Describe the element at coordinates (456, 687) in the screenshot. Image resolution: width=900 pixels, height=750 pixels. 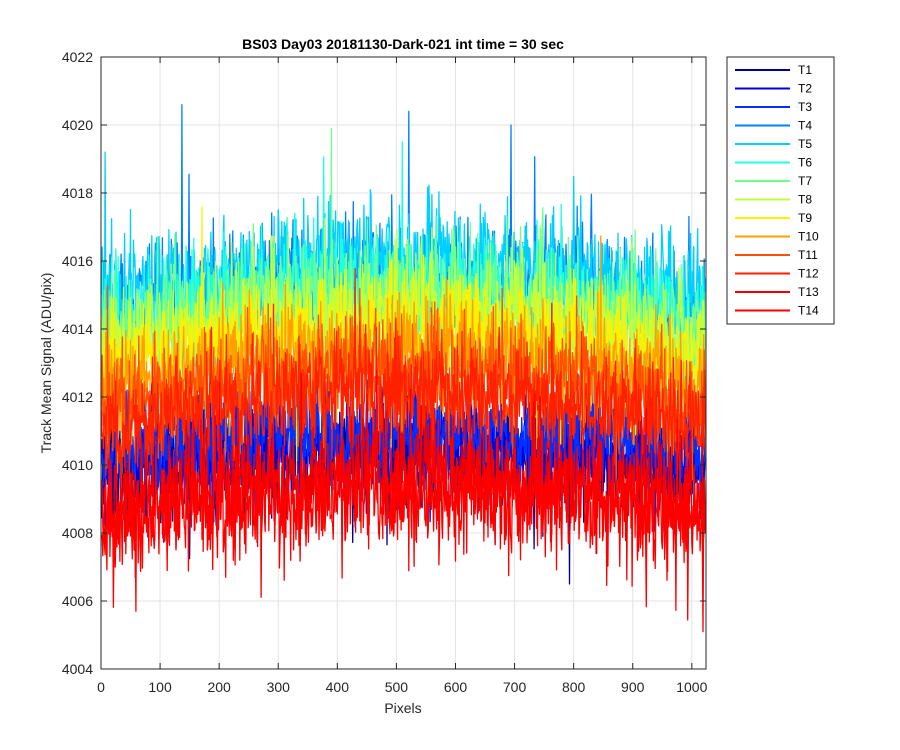
I see `x-tick-label: 600` at that location.